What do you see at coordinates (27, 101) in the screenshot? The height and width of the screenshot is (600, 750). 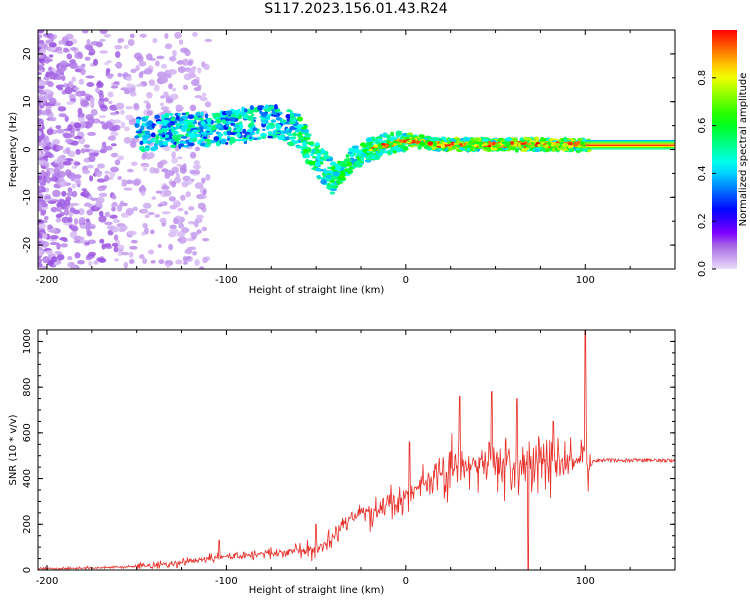 I see `spectrogram-ytick-label: 10` at bounding box center [27, 101].